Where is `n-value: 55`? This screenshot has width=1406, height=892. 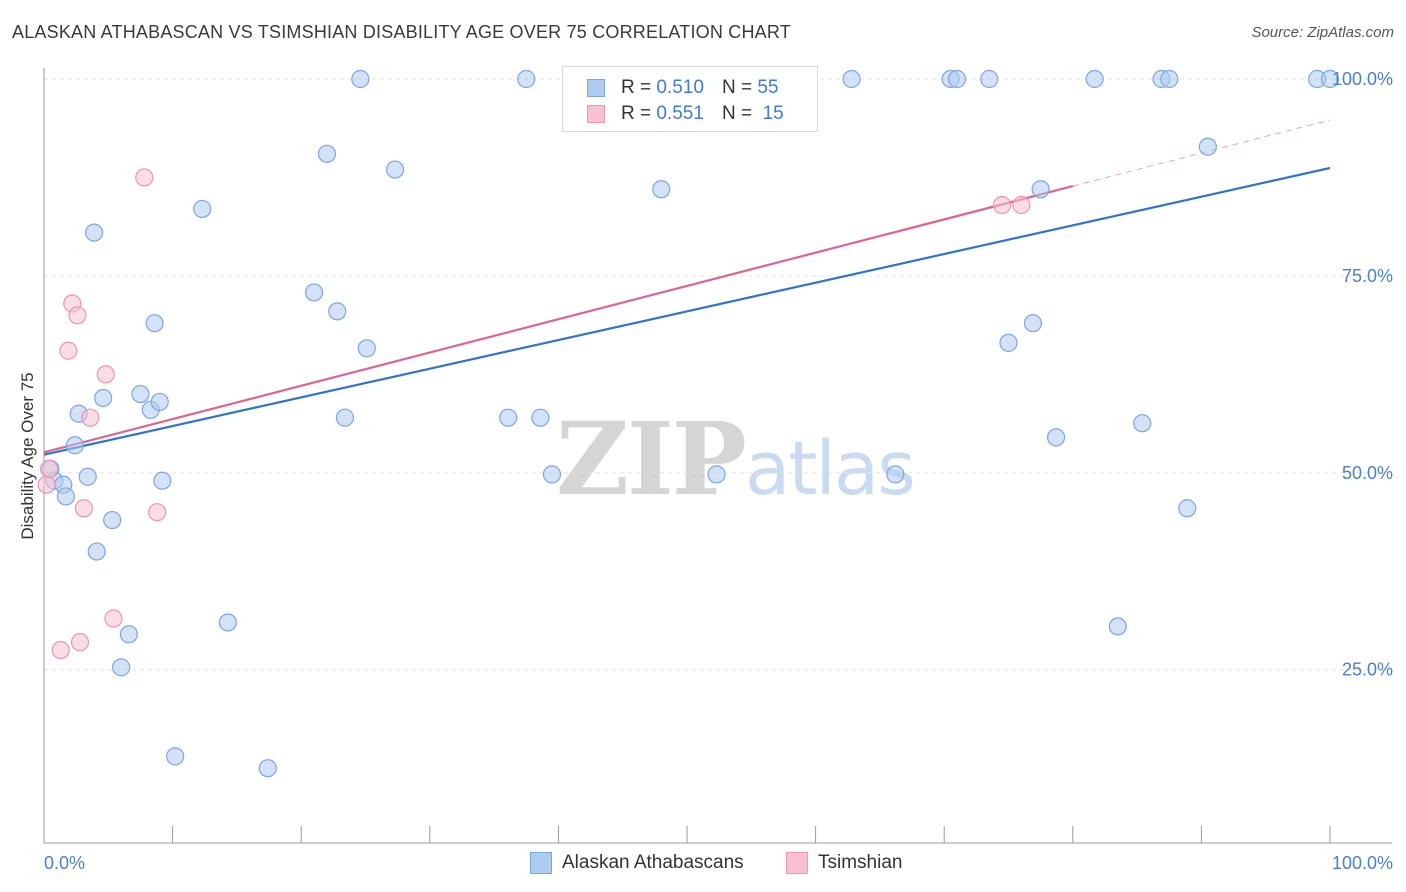 n-value: 55 is located at coordinates (768, 87).